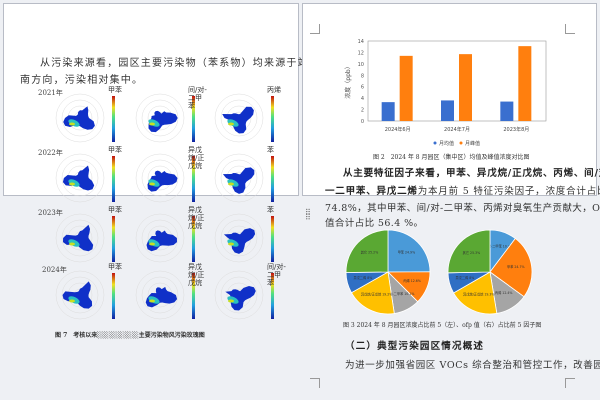  I want to click on pie-slice-label: 丙烯 12.4%, so click(504, 292).